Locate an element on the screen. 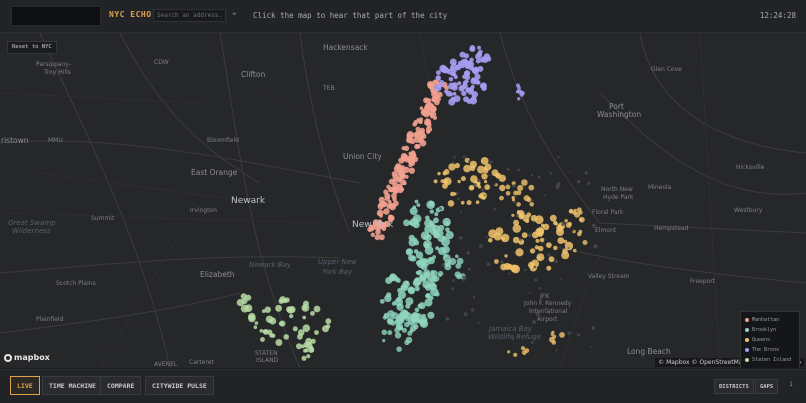 This screenshot has width=806, height=403. mode-time-machine-button: TIME MACHINE is located at coordinates (72, 385).